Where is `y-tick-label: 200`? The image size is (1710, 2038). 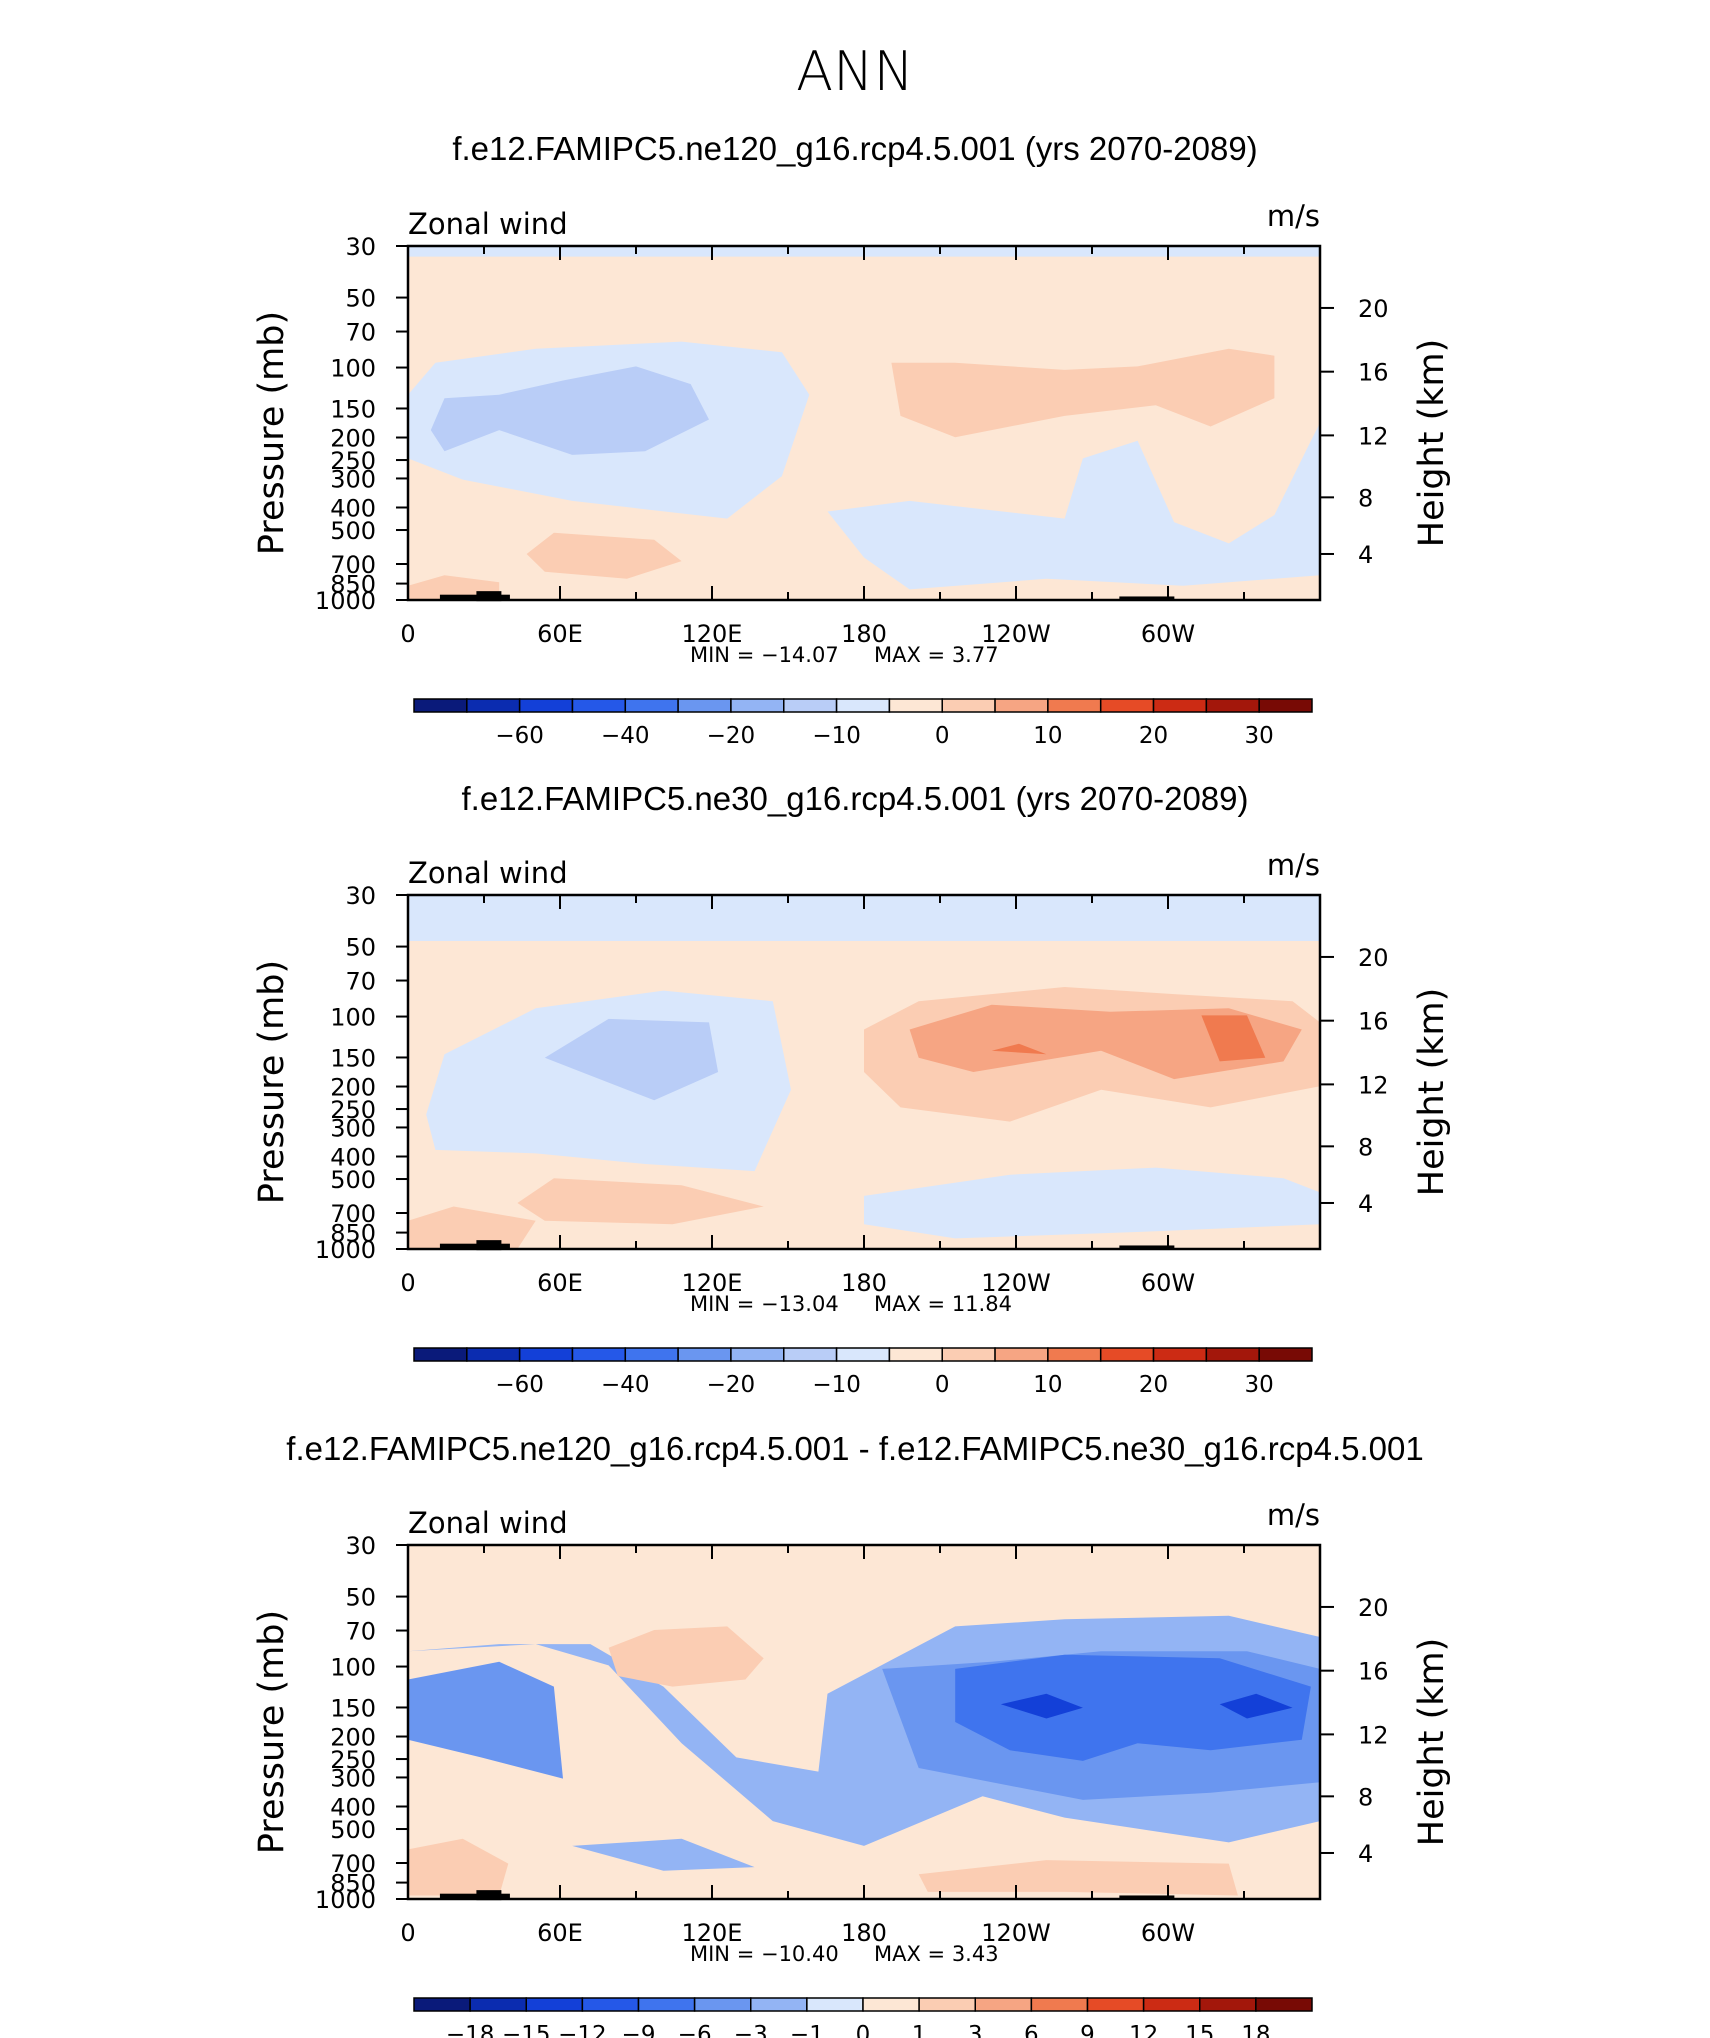
y-tick-label: 200 is located at coordinates (353, 1088).